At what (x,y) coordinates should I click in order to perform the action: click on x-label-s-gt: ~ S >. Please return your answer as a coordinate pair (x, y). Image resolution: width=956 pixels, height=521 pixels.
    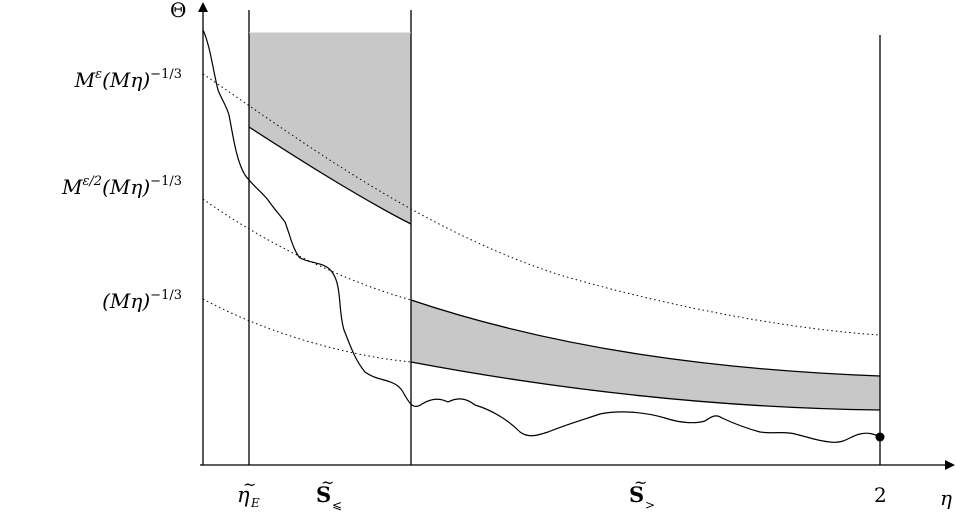
    Looking at the image, I should click on (642, 492).